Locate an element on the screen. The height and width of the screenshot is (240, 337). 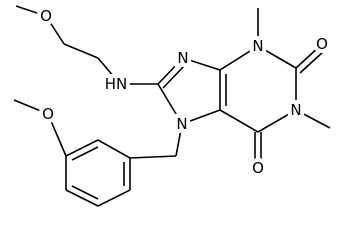
atom-label: HN is located at coordinates (116, 84).